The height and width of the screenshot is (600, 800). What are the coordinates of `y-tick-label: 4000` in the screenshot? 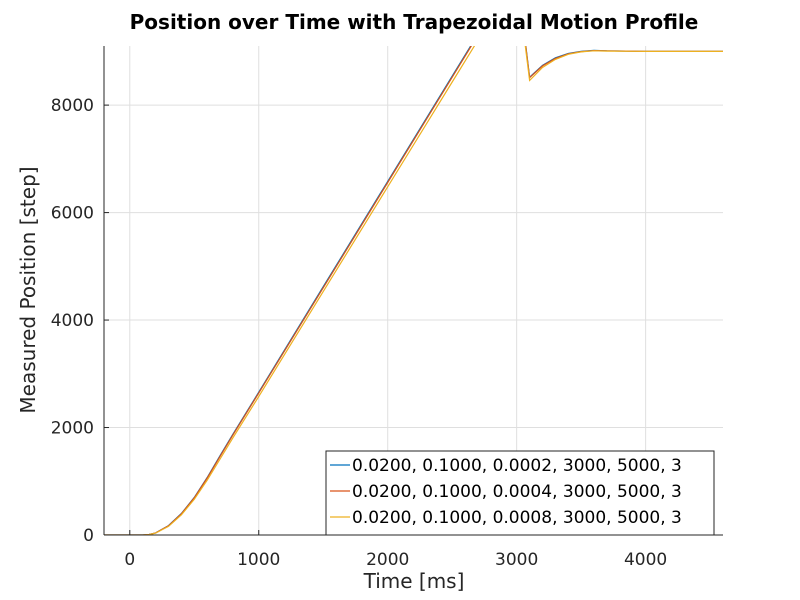 It's located at (72, 321).